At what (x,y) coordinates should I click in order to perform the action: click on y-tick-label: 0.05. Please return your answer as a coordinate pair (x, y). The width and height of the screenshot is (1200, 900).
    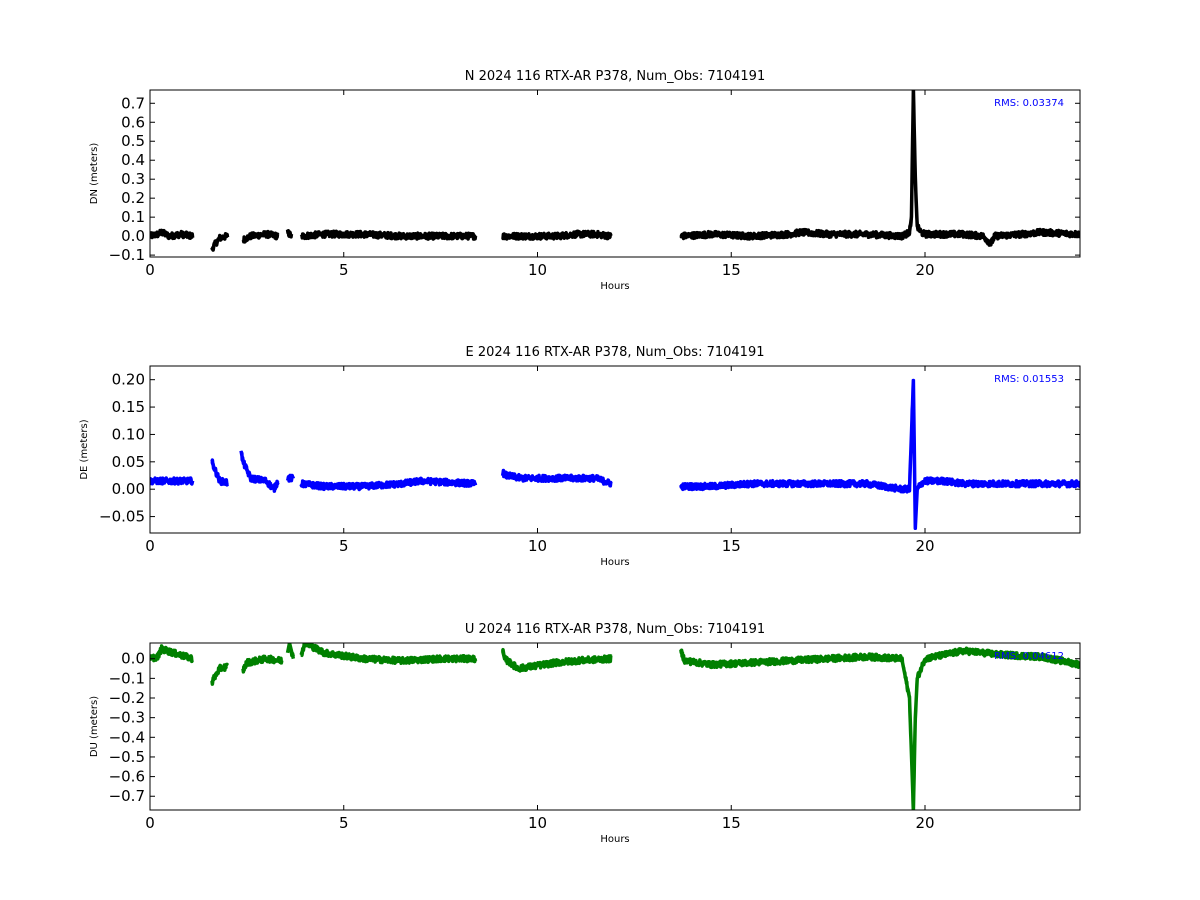
    Looking at the image, I should click on (128, 462).